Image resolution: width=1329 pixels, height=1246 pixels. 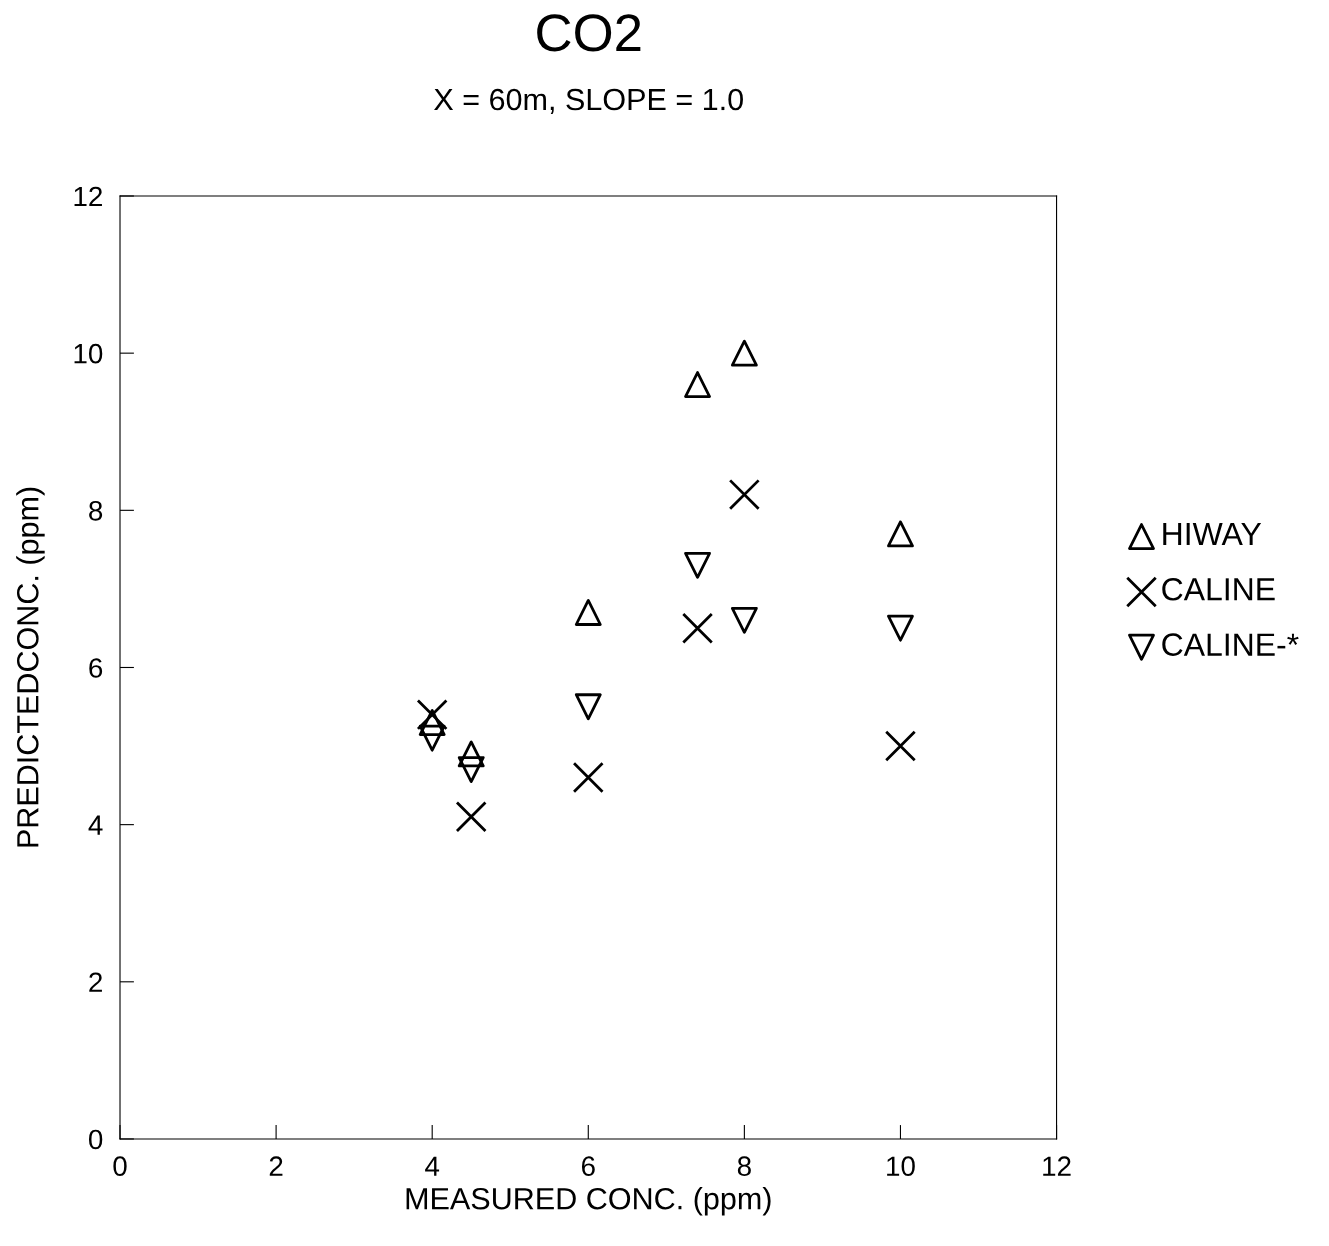 What do you see at coordinates (744, 1166) in the screenshot?
I see `x-tick-label: 8` at bounding box center [744, 1166].